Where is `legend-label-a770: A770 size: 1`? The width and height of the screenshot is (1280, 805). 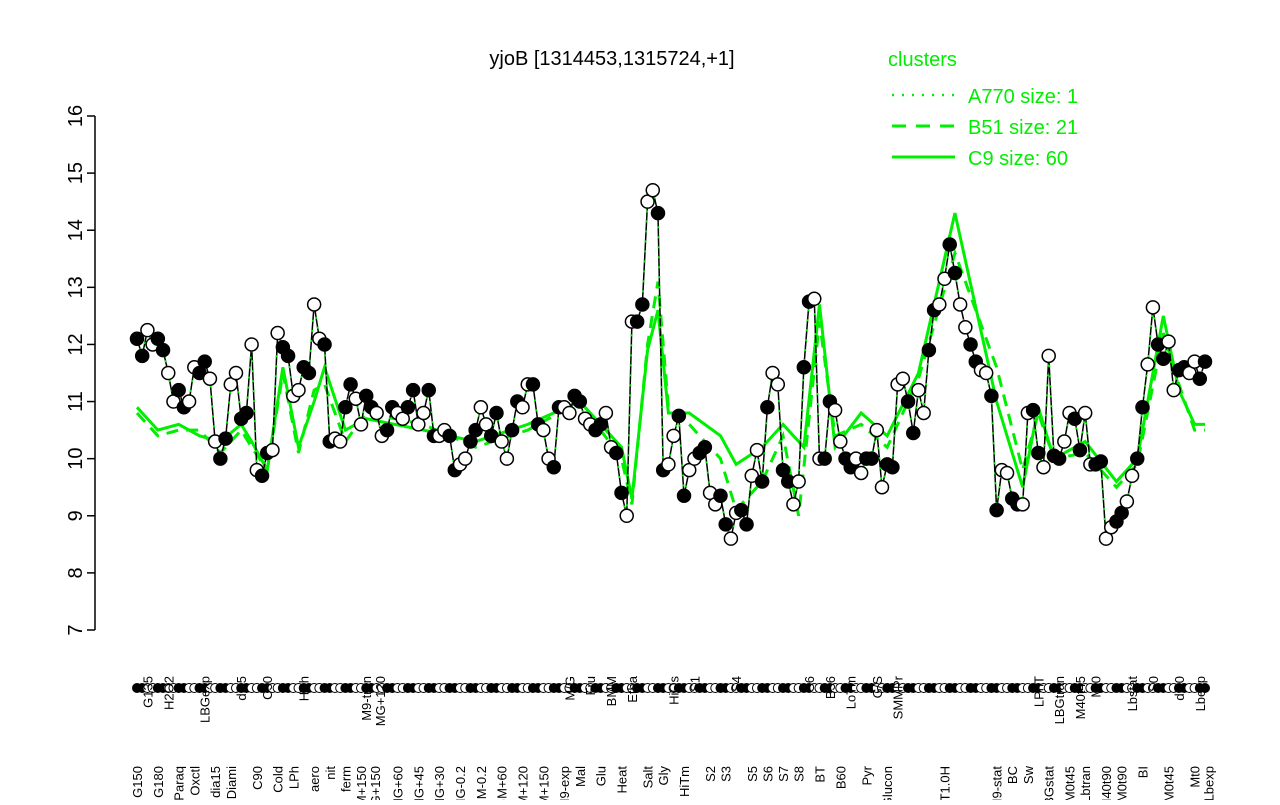 legend-label-a770: A770 size: 1 is located at coordinates (1023, 97).